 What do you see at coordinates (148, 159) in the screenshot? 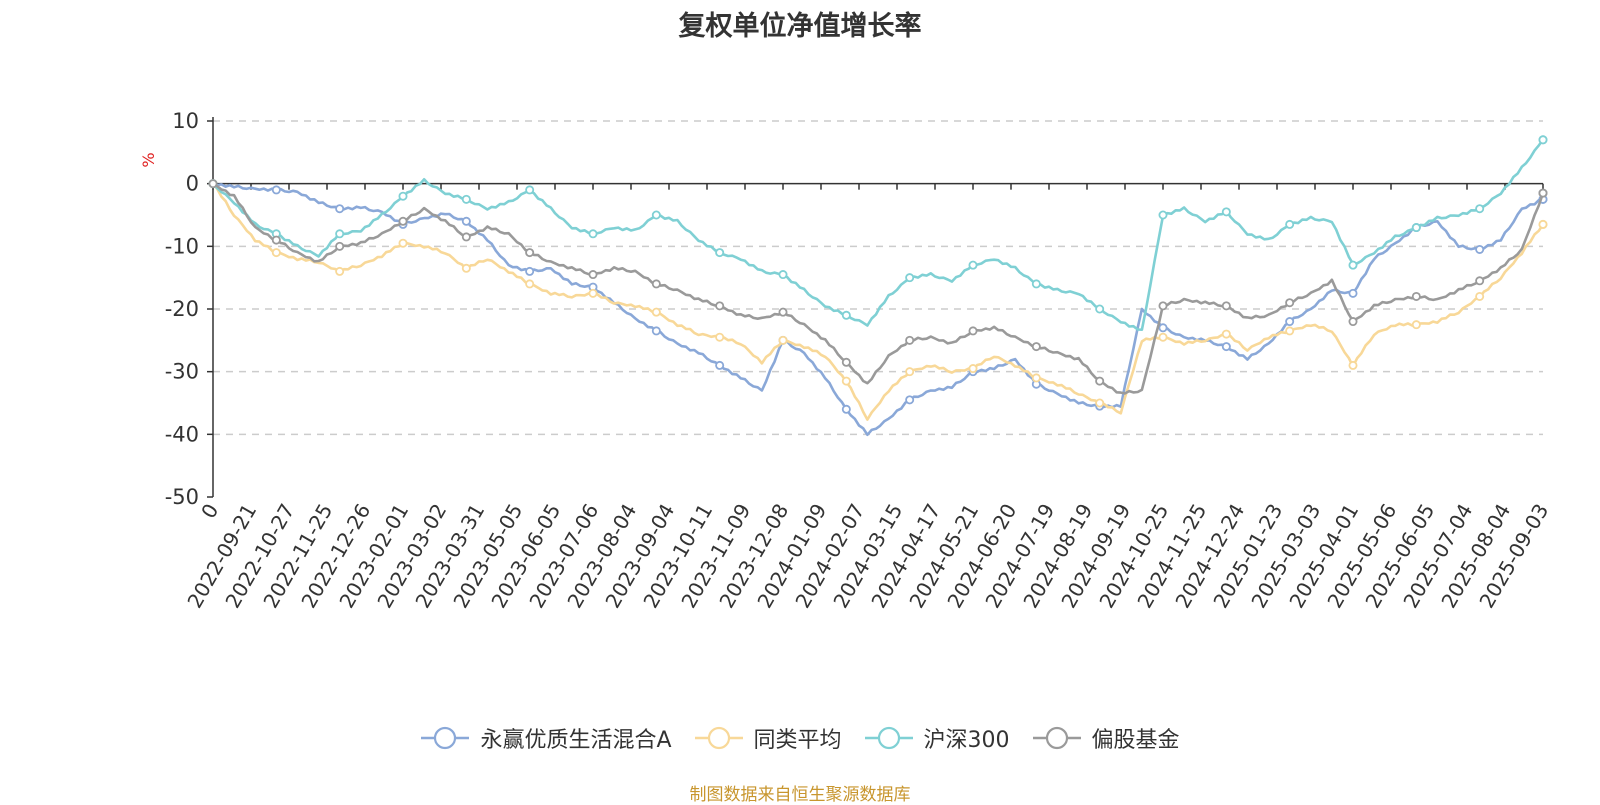
I see `y-axis-unit-label: %` at bounding box center [148, 159].